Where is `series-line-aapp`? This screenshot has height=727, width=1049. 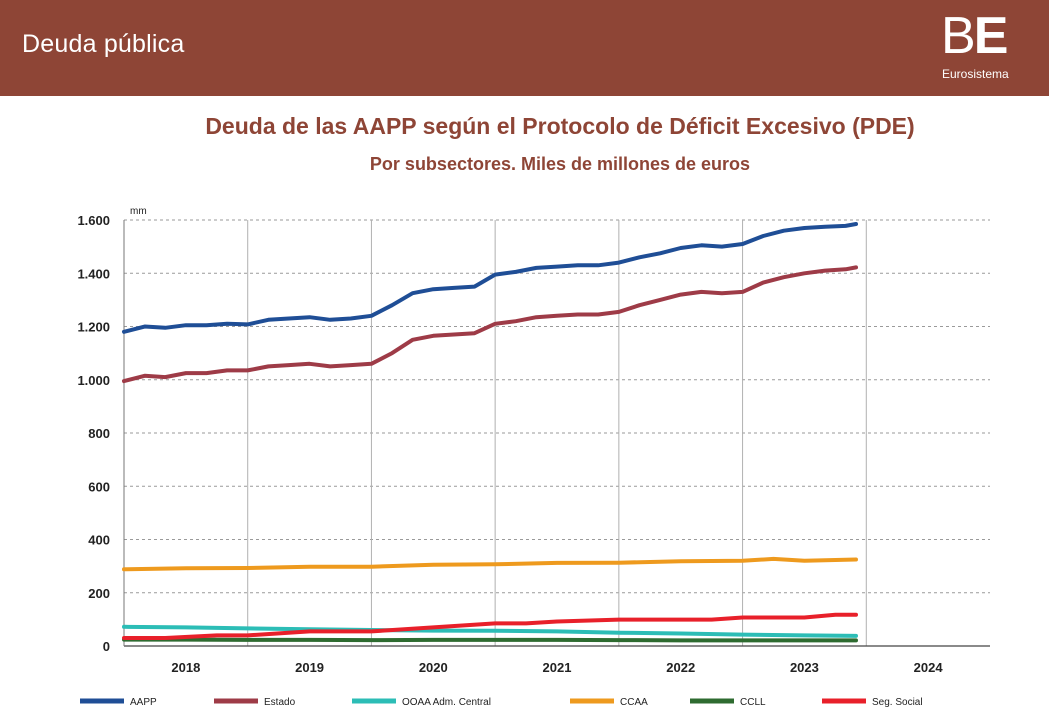
series-line-aapp is located at coordinates (490, 278).